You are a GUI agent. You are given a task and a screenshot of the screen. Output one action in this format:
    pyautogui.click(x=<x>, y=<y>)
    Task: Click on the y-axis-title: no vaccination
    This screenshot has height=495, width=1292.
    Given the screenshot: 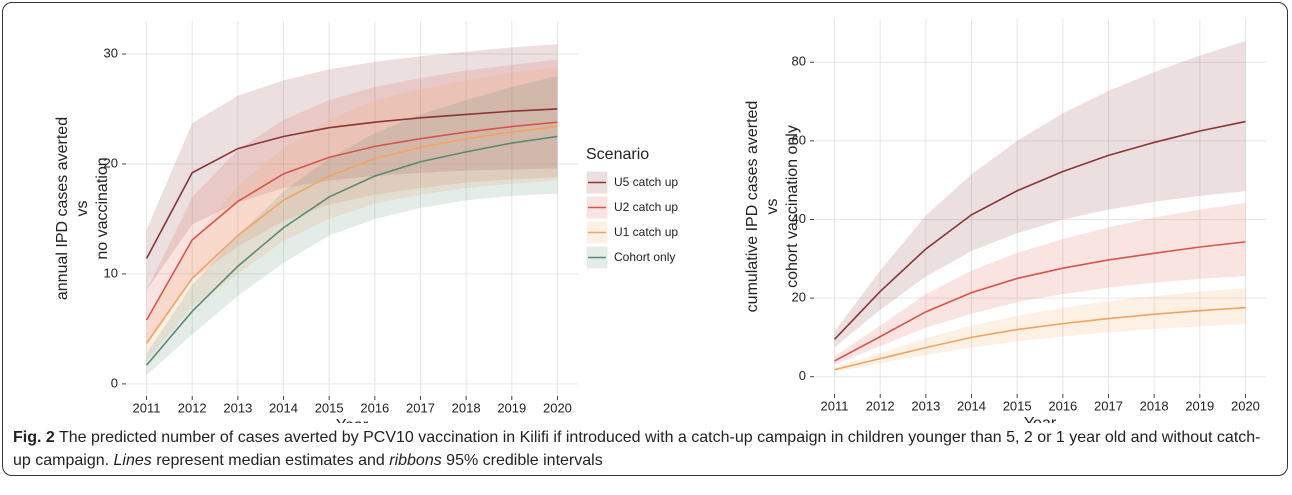 What is the action you would take?
    pyautogui.click(x=102, y=208)
    